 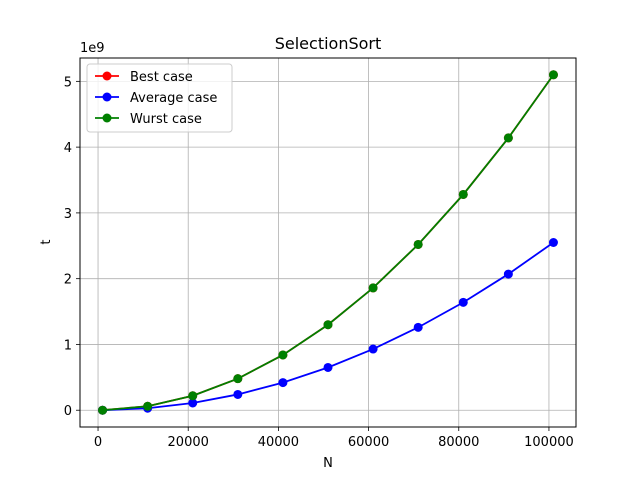 What do you see at coordinates (549, 442) in the screenshot?
I see `x-tick-label: 100000` at bounding box center [549, 442].